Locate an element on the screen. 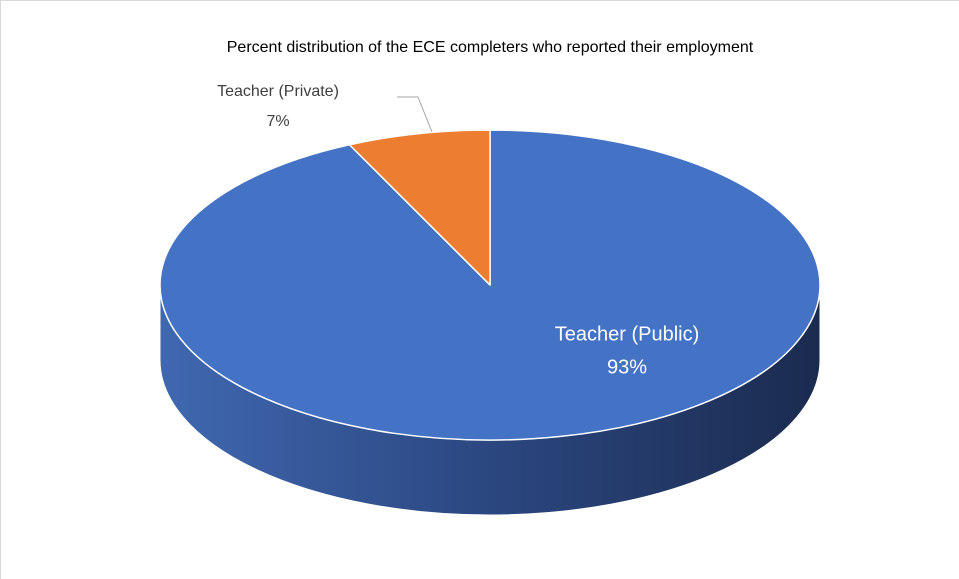 The image size is (959, 579). data-label-value: 93% is located at coordinates (627, 367).